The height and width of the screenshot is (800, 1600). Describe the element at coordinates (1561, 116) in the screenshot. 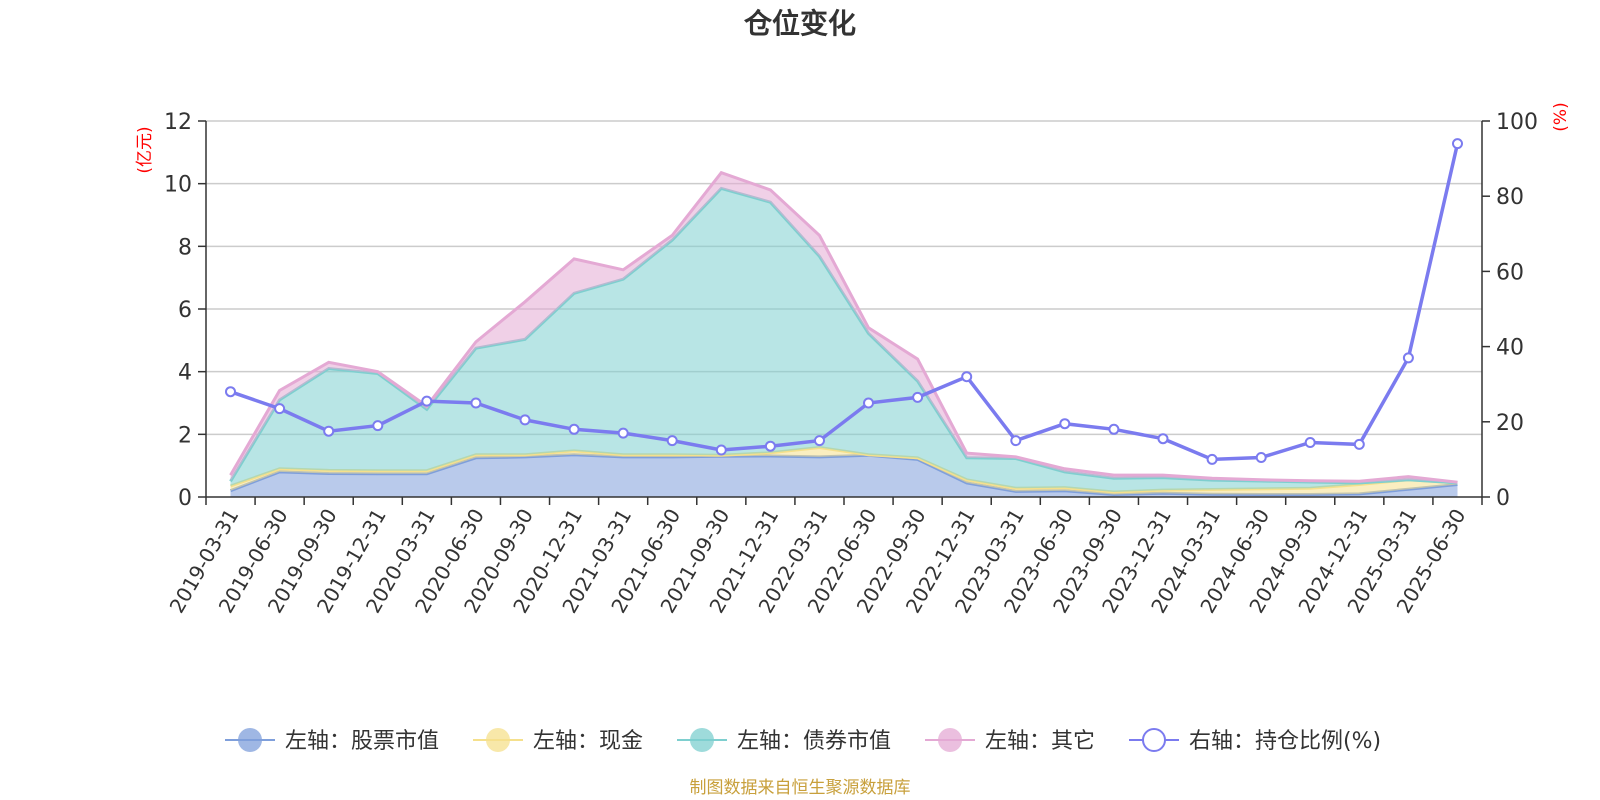

I see `right-axis-unit: (%)` at that location.